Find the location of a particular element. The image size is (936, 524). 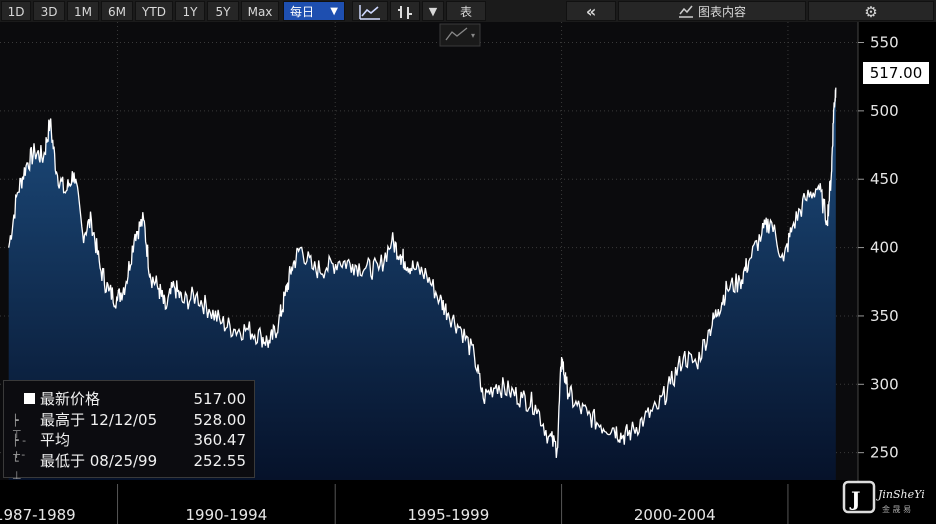

y-axis: 550 500 450 400 350 300 250 is located at coordinates (878, 248).